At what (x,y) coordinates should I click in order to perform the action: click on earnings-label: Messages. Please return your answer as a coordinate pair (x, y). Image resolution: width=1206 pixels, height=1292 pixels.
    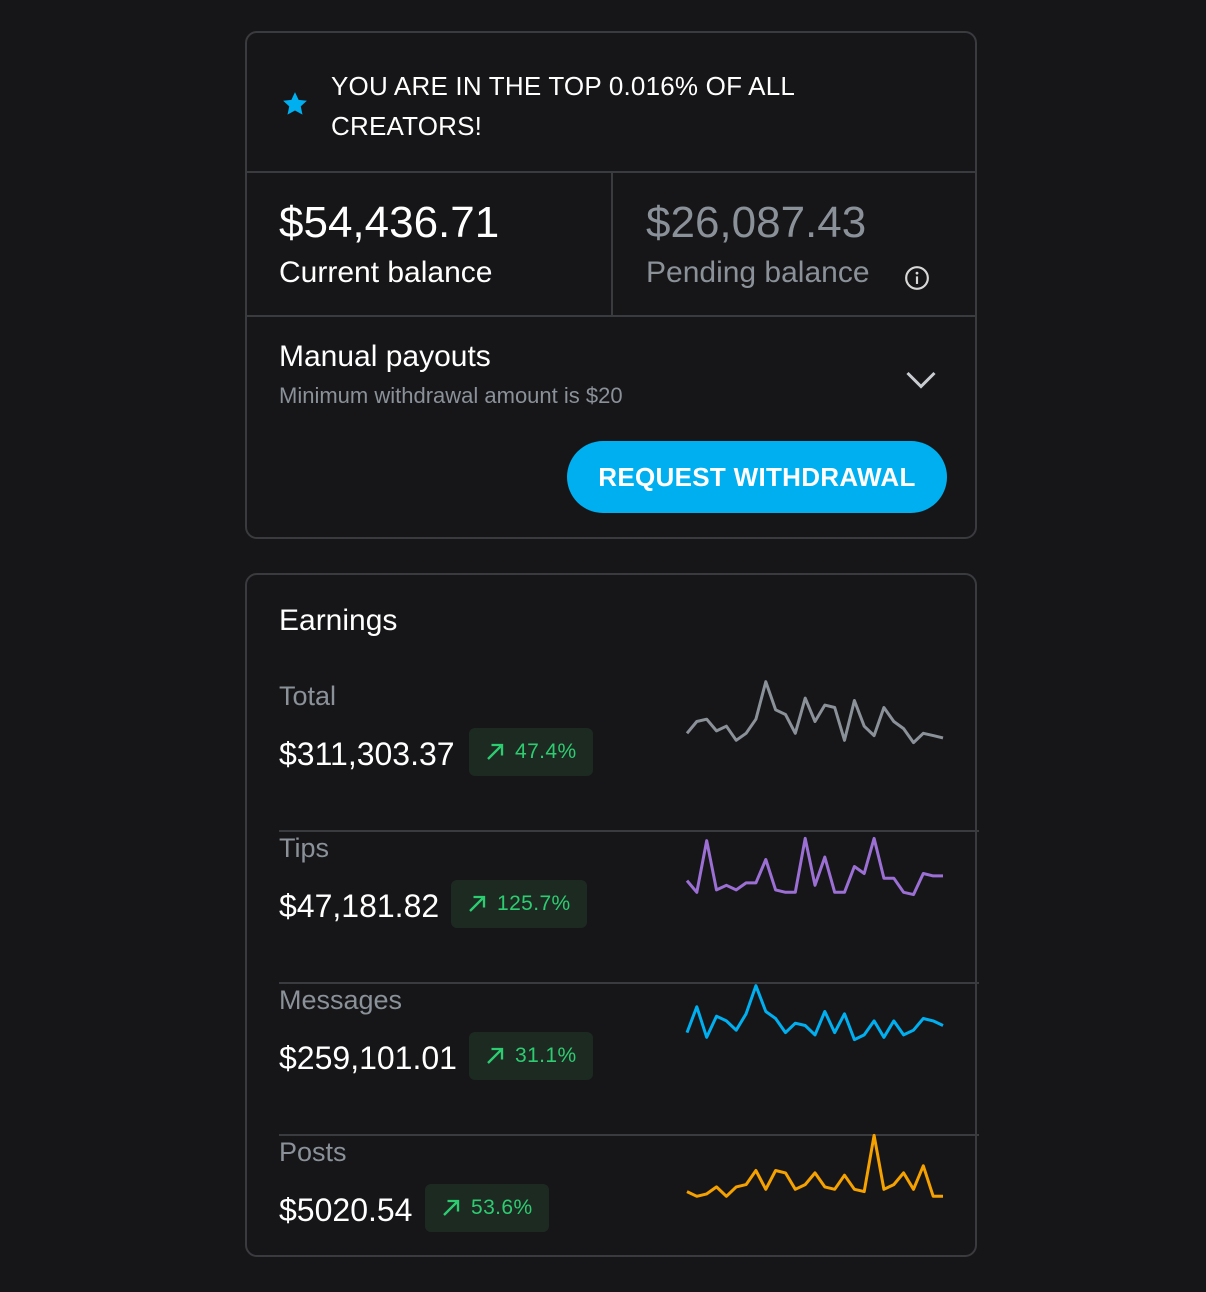
    Looking at the image, I should click on (341, 1000).